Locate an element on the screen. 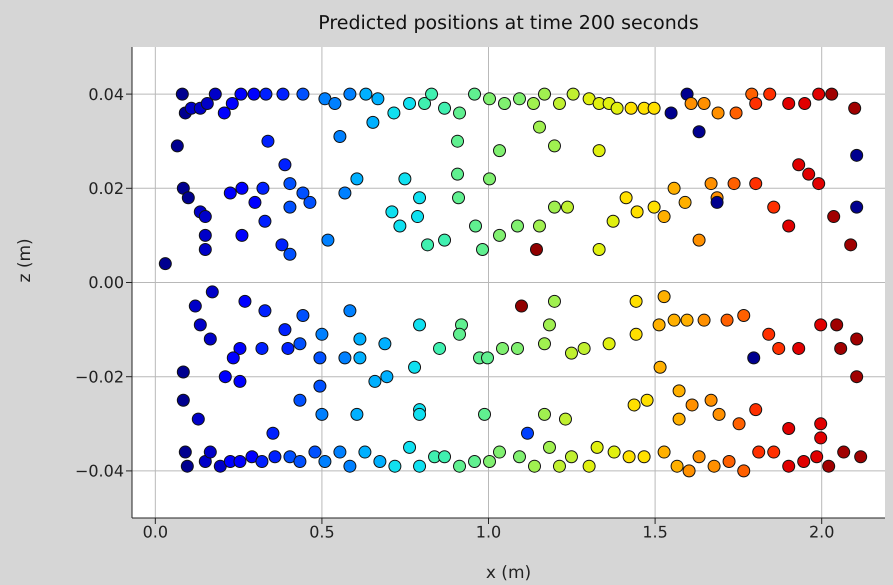 The height and width of the screenshot is (585, 893). x-tick-label: 0.0 is located at coordinates (155, 532).